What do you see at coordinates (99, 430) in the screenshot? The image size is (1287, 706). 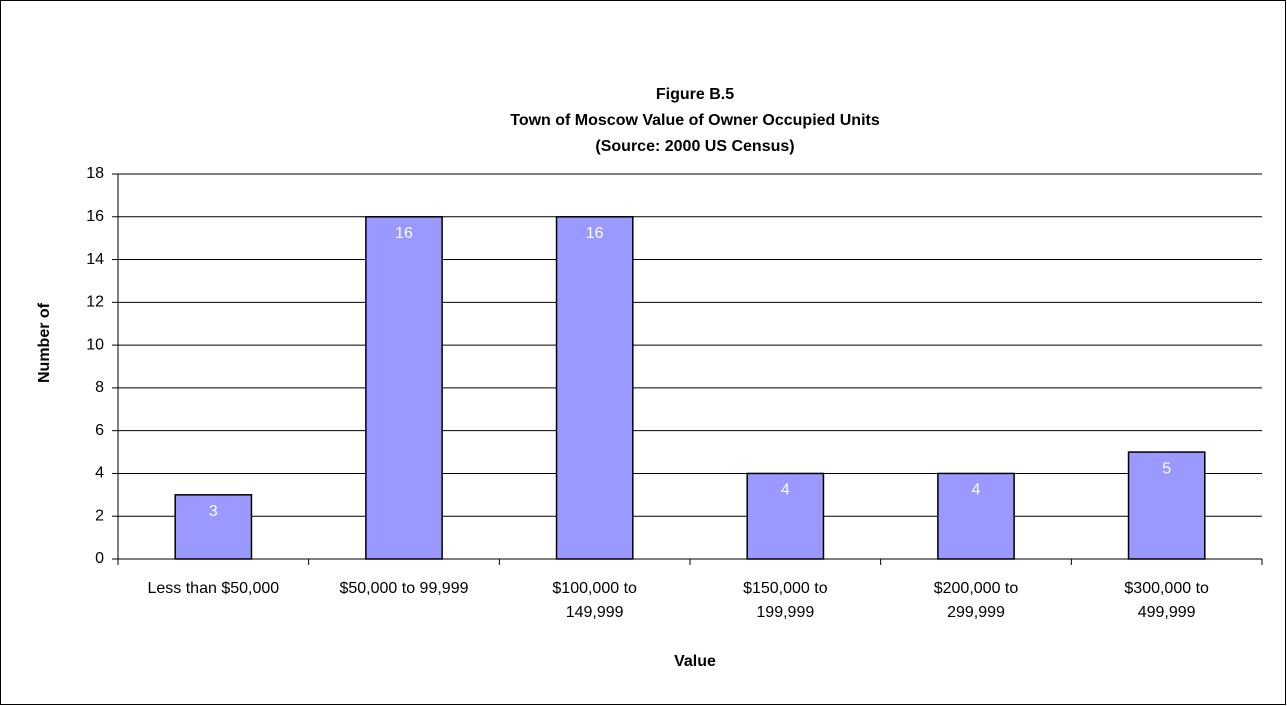 I see `y-tick-label: 6` at bounding box center [99, 430].